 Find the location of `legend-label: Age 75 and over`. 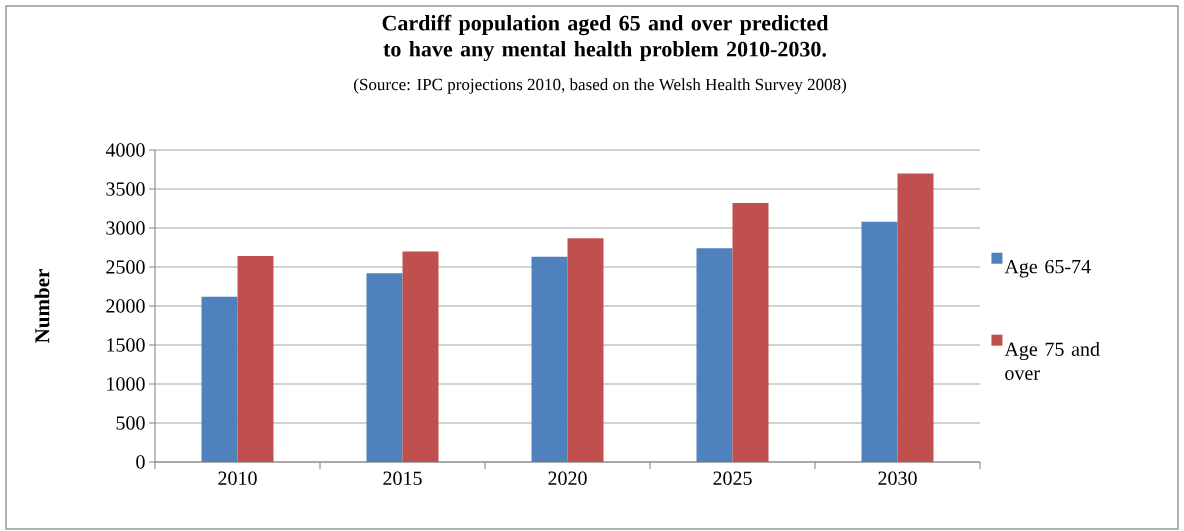

legend-label: Age 75 and over is located at coordinates (1052, 360).